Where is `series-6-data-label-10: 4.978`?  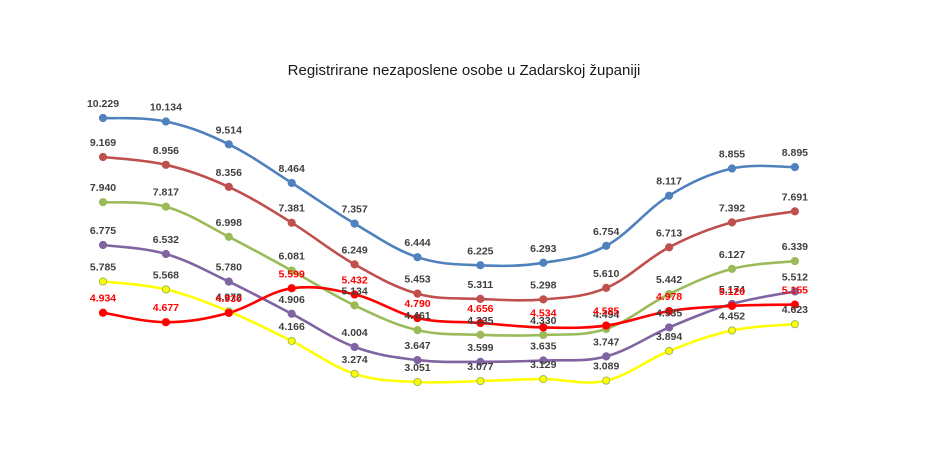
series-6-data-label-10: 4.978 is located at coordinates (669, 297).